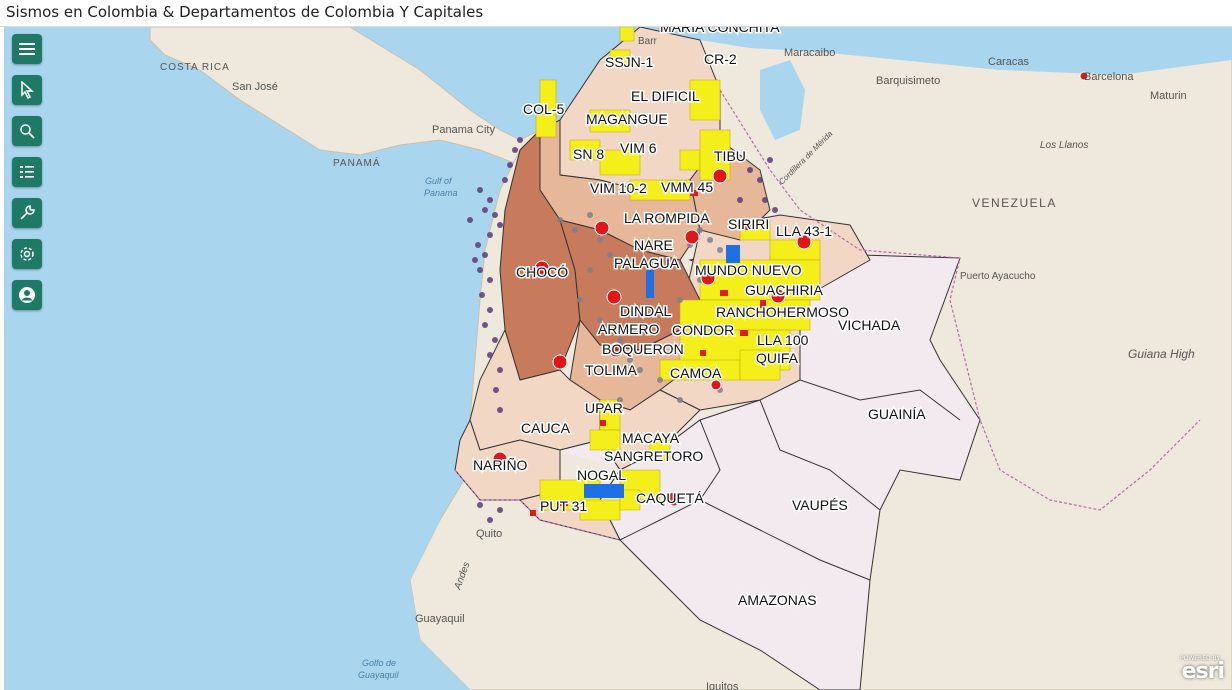 The image size is (1232, 690). Describe the element at coordinates (439, 181) in the screenshot. I see `label-gulf-of: Gulf of` at that location.